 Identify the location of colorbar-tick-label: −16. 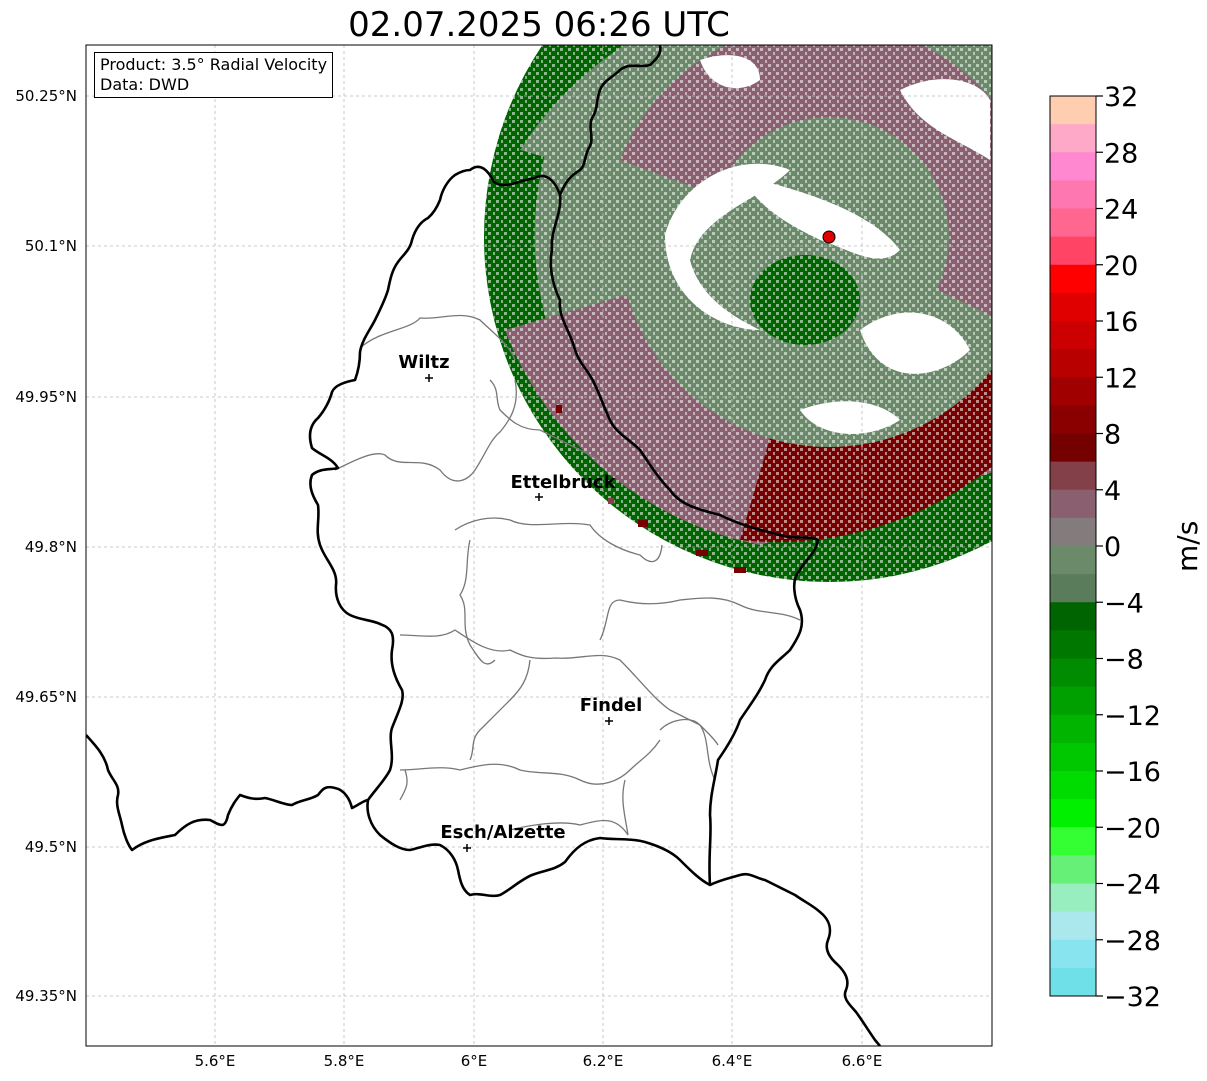
(1132, 772).